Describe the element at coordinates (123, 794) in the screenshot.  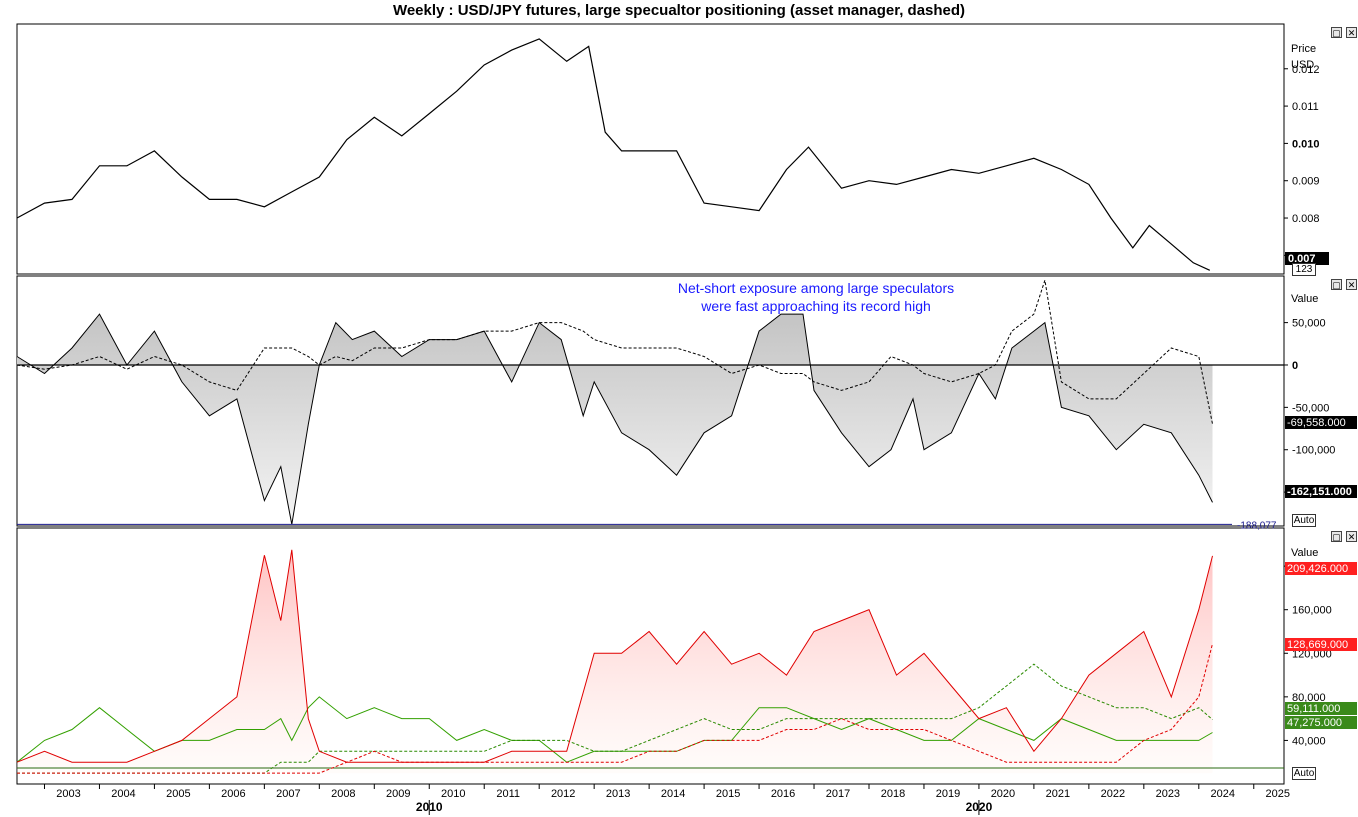
I see `year-label: 2004` at that location.